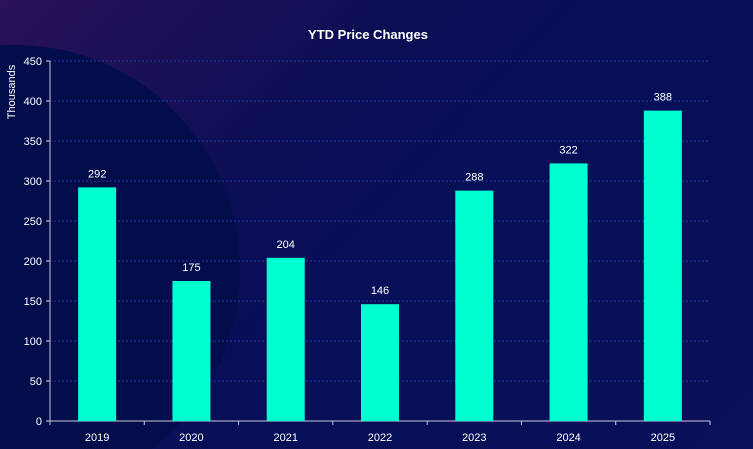 This screenshot has width=753, height=449. What do you see at coordinates (97, 438) in the screenshot?
I see `x-tick-label: 2019` at bounding box center [97, 438].